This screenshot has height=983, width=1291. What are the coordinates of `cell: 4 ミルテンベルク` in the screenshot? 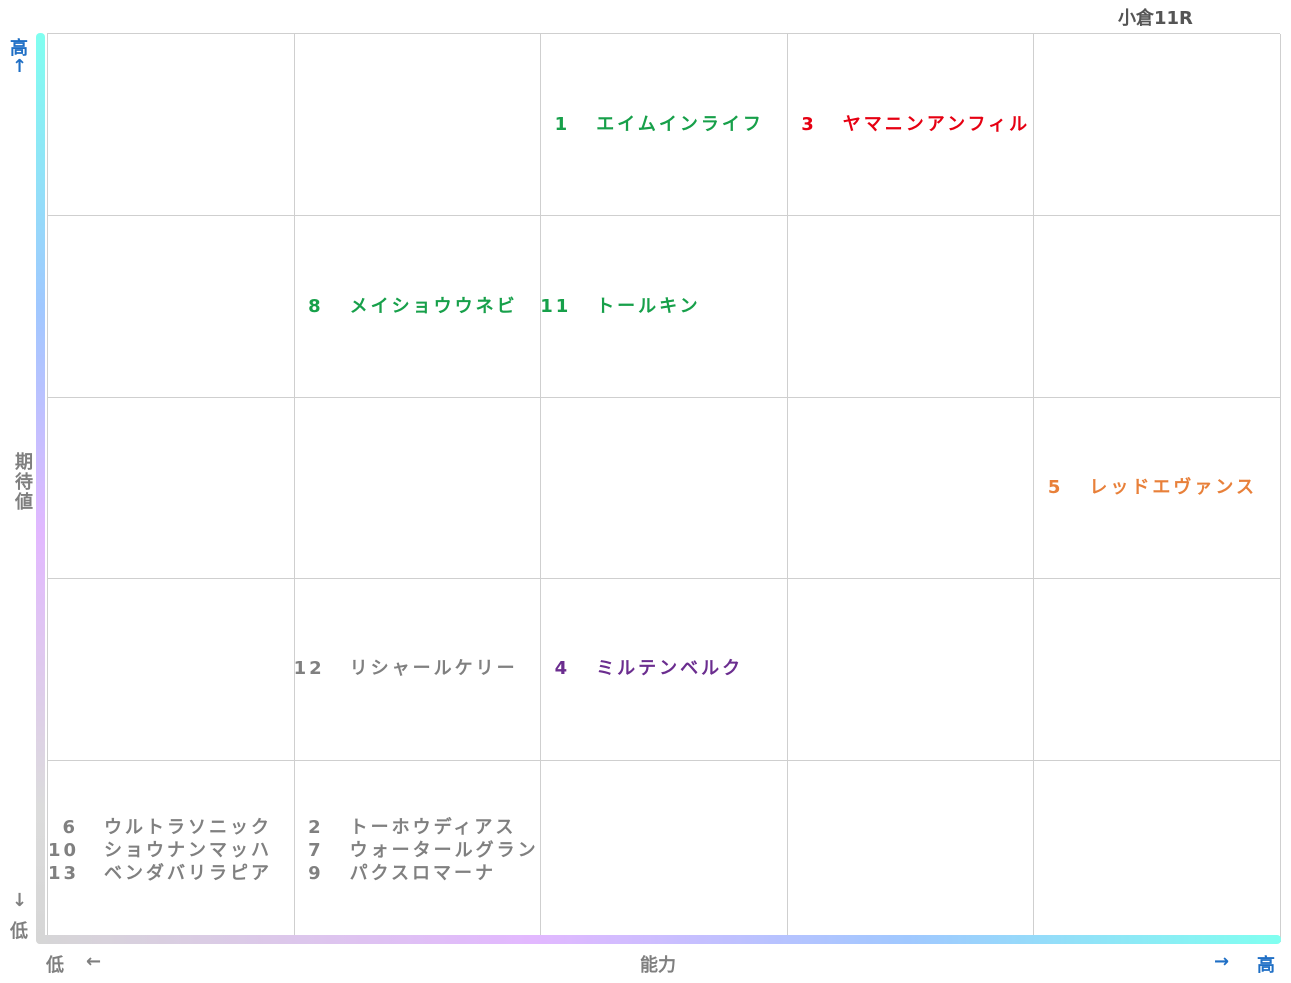 It's located at (664, 669).